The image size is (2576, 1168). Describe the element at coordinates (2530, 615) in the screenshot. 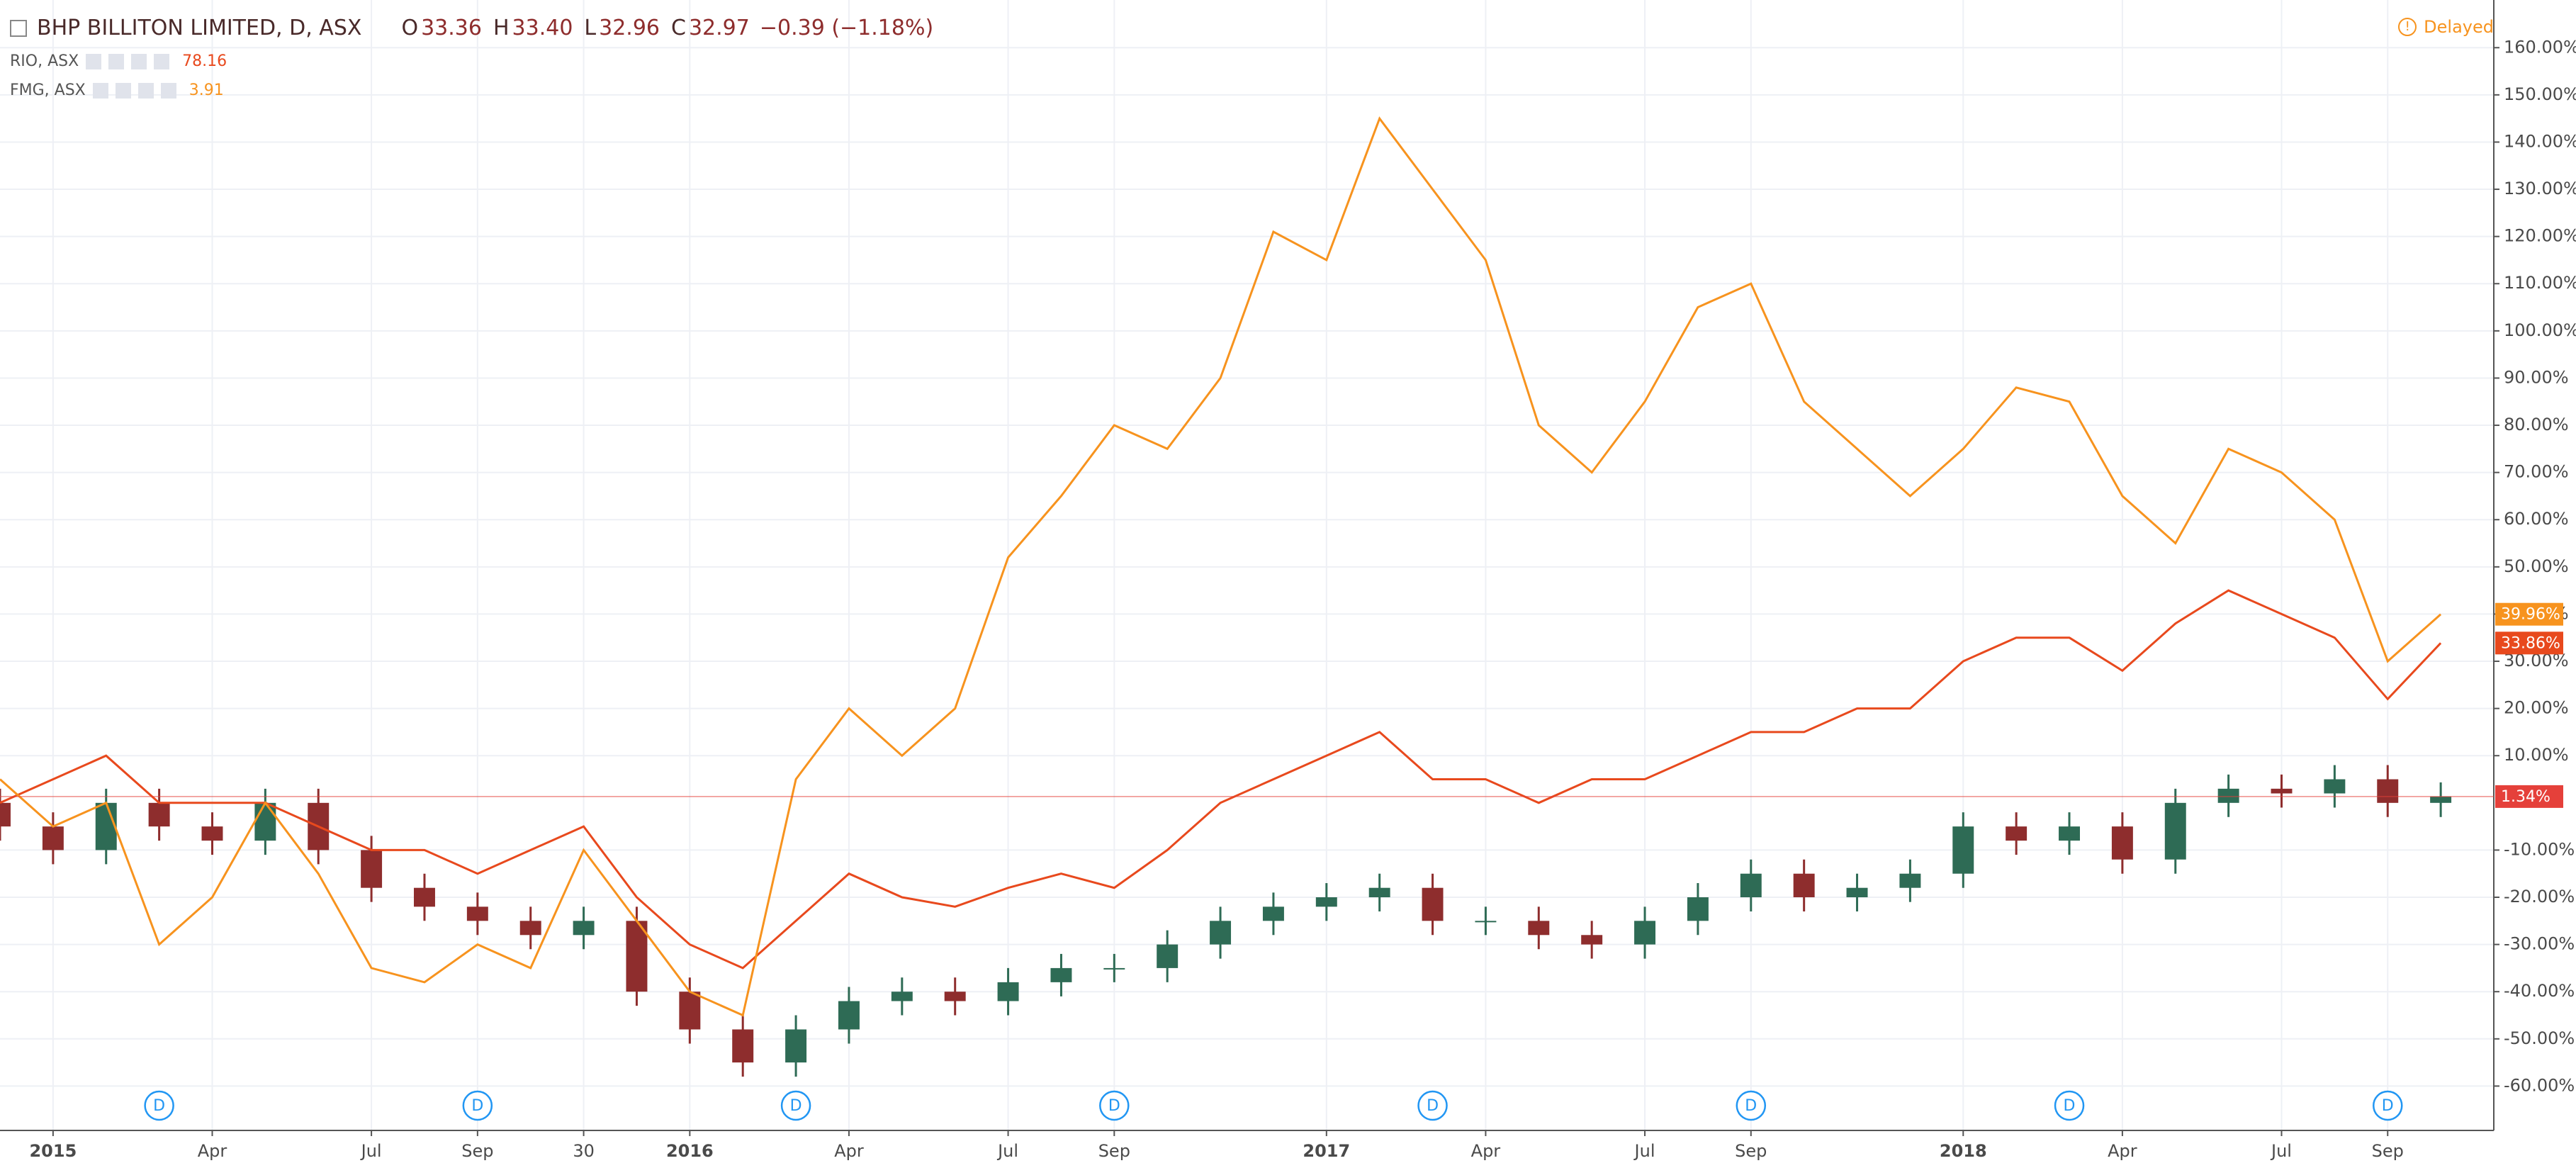

I see `price-tag-label: 39.96%` at that location.